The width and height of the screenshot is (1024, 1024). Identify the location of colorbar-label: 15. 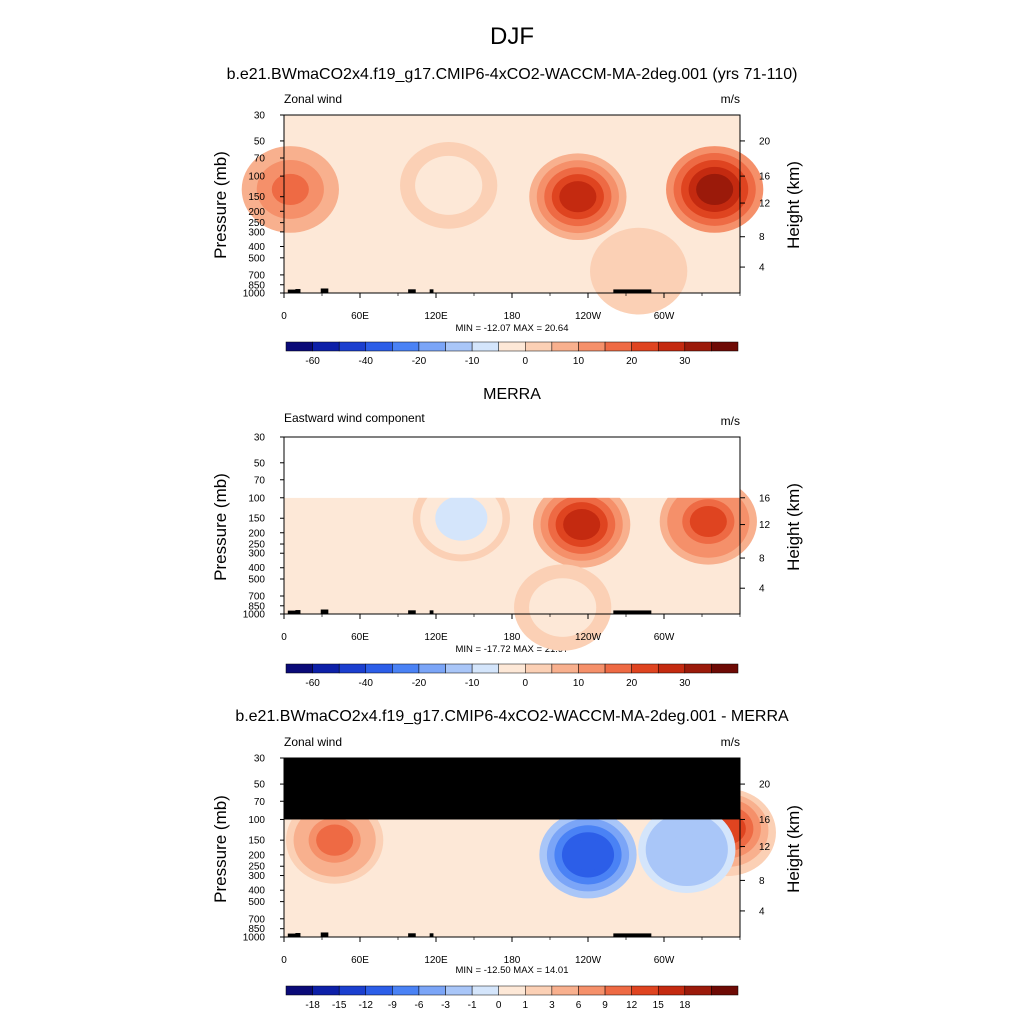
(659, 1005).